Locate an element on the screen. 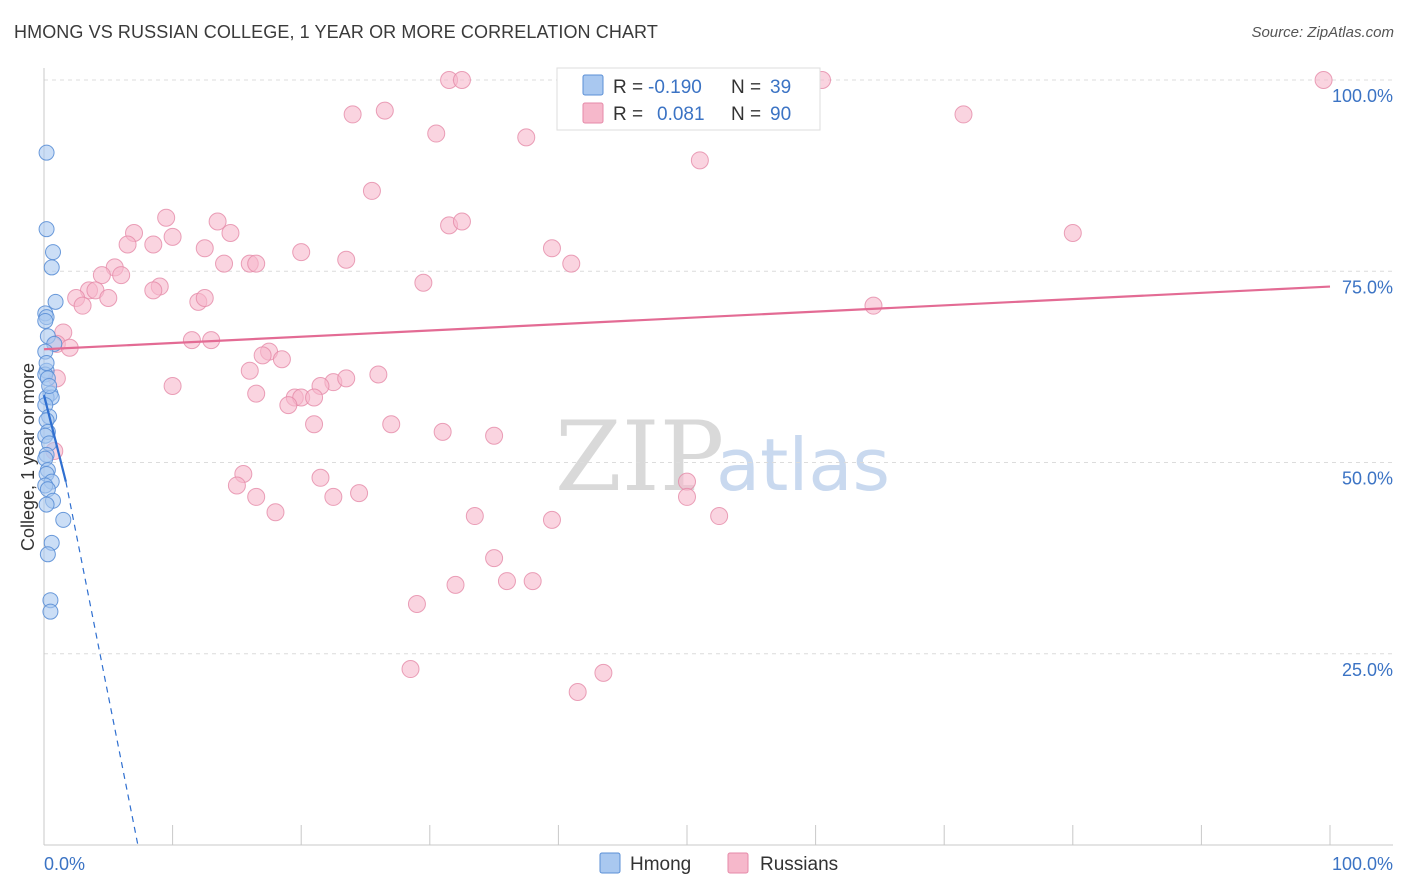 This screenshot has width=1406, height=892. russian-n-value: 90 is located at coordinates (780, 114).